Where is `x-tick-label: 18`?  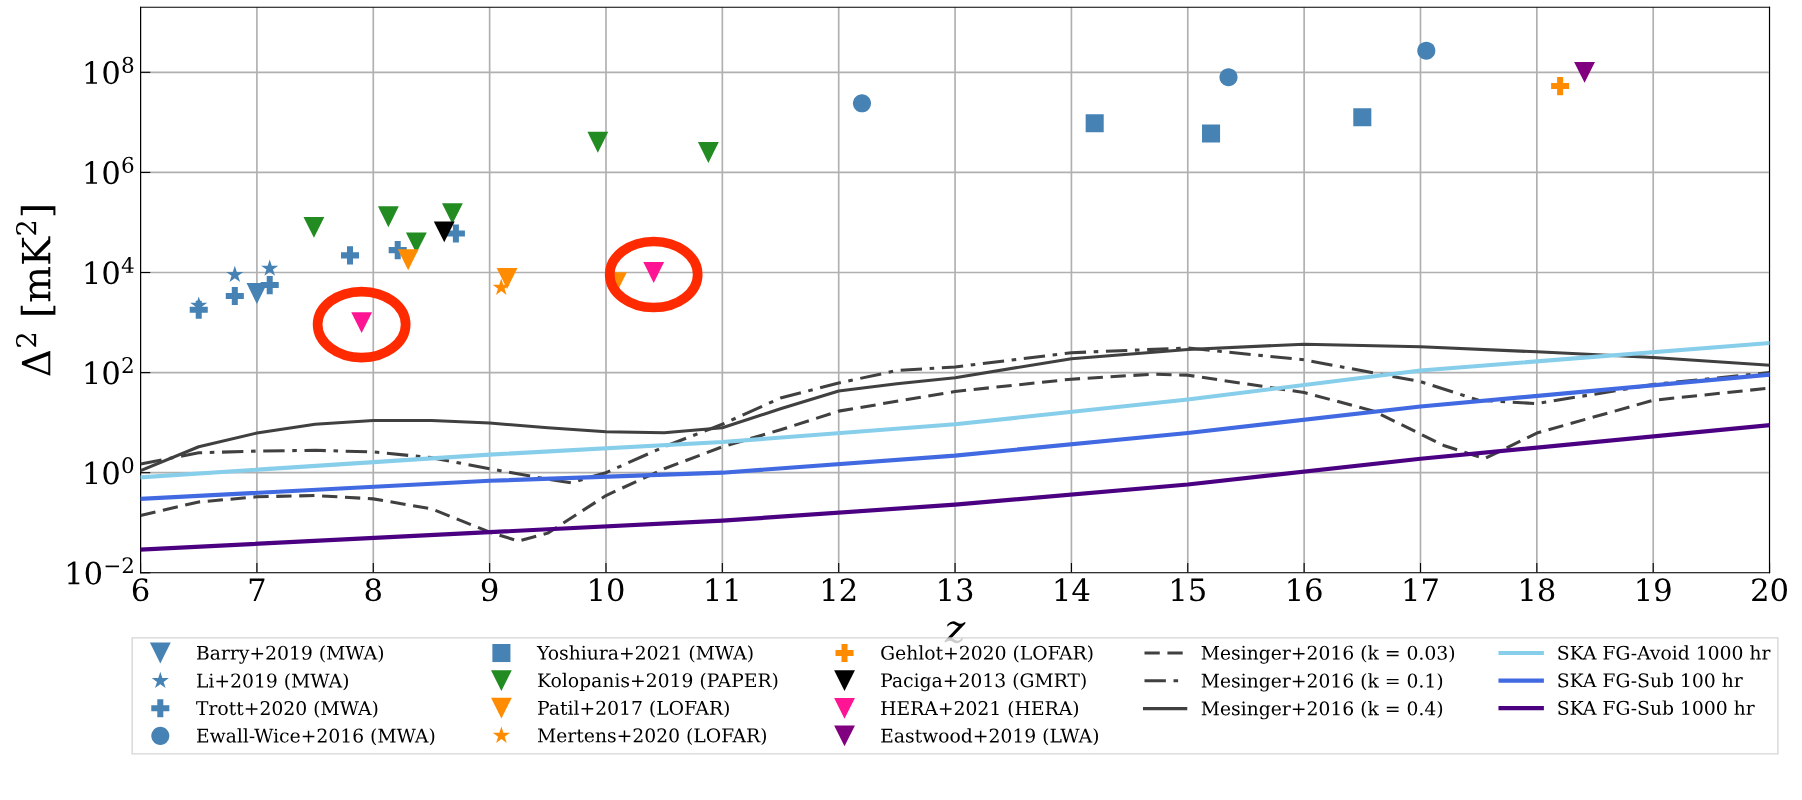 x-tick-label: 18 is located at coordinates (1538, 590).